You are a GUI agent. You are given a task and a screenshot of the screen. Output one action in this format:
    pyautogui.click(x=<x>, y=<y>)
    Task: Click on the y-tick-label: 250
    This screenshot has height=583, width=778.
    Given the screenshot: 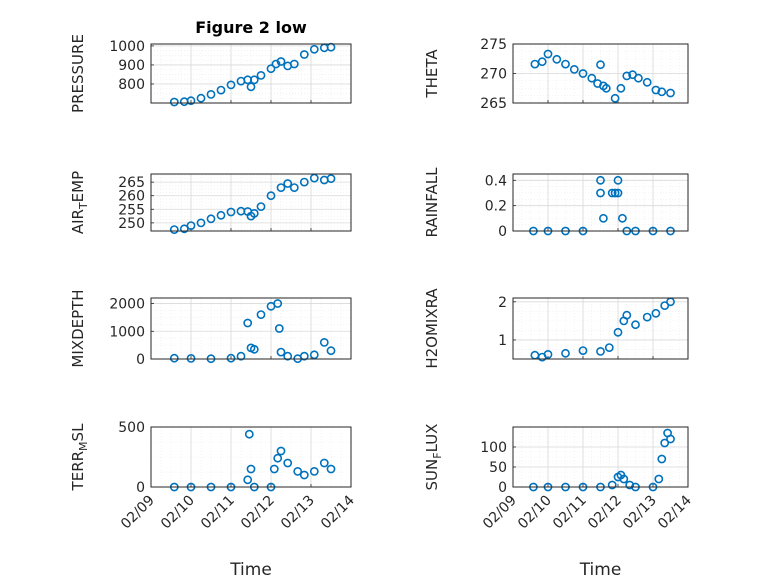 What is the action you would take?
    pyautogui.click(x=131, y=224)
    